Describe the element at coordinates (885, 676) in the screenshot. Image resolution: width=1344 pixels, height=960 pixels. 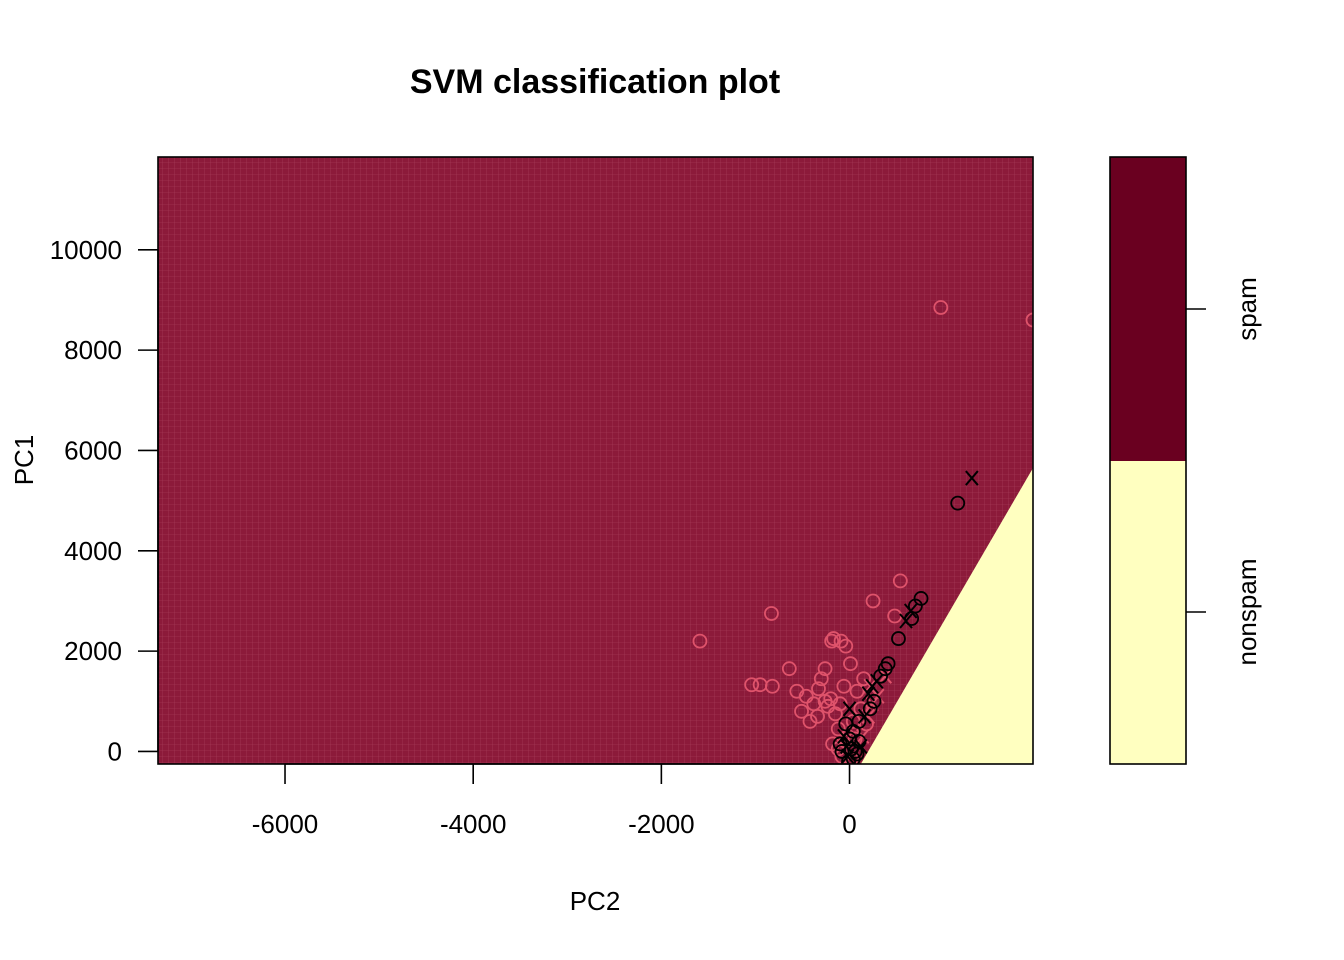
I see `support-vector-red` at that location.